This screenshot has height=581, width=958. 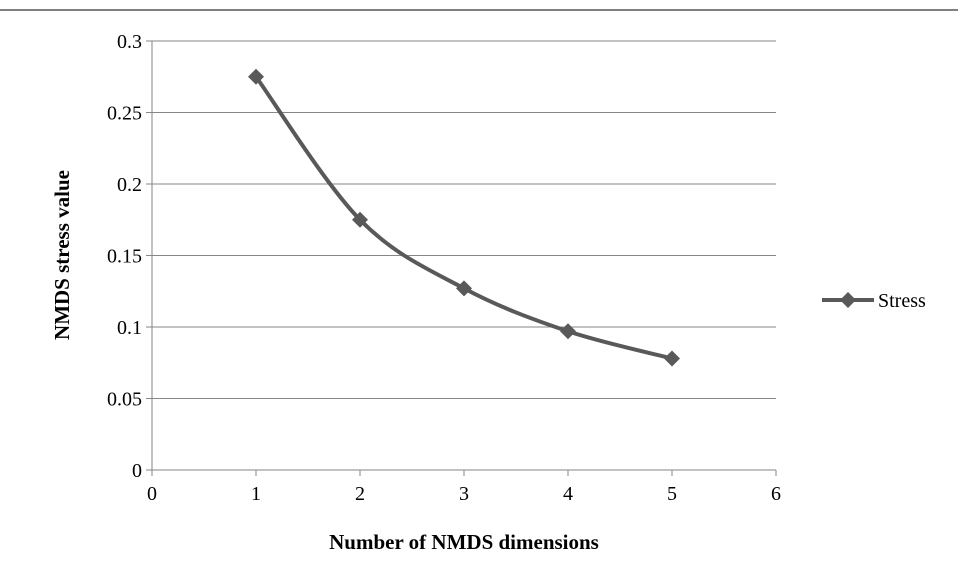 What do you see at coordinates (129, 42) in the screenshot?
I see `y-tick-label: 0.3` at bounding box center [129, 42].